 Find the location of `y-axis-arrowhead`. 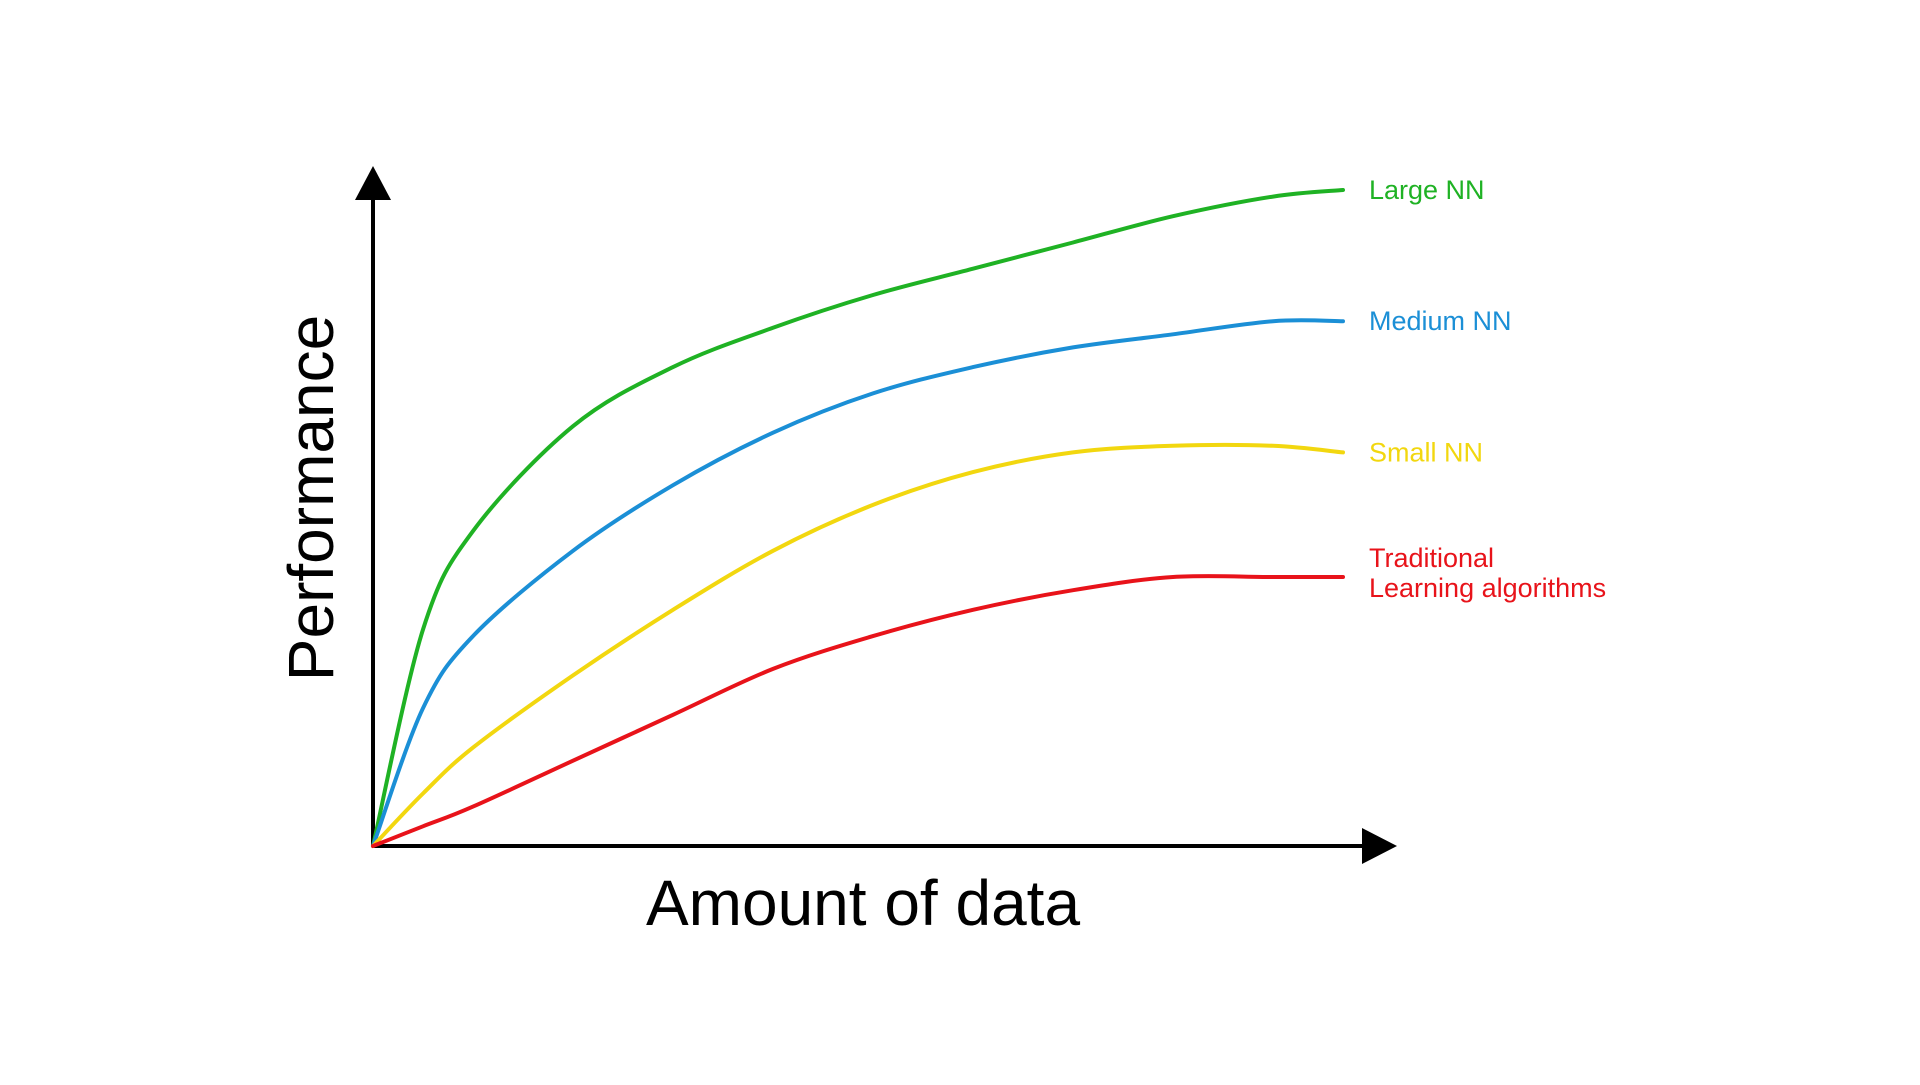

y-axis-arrowhead is located at coordinates (373, 183).